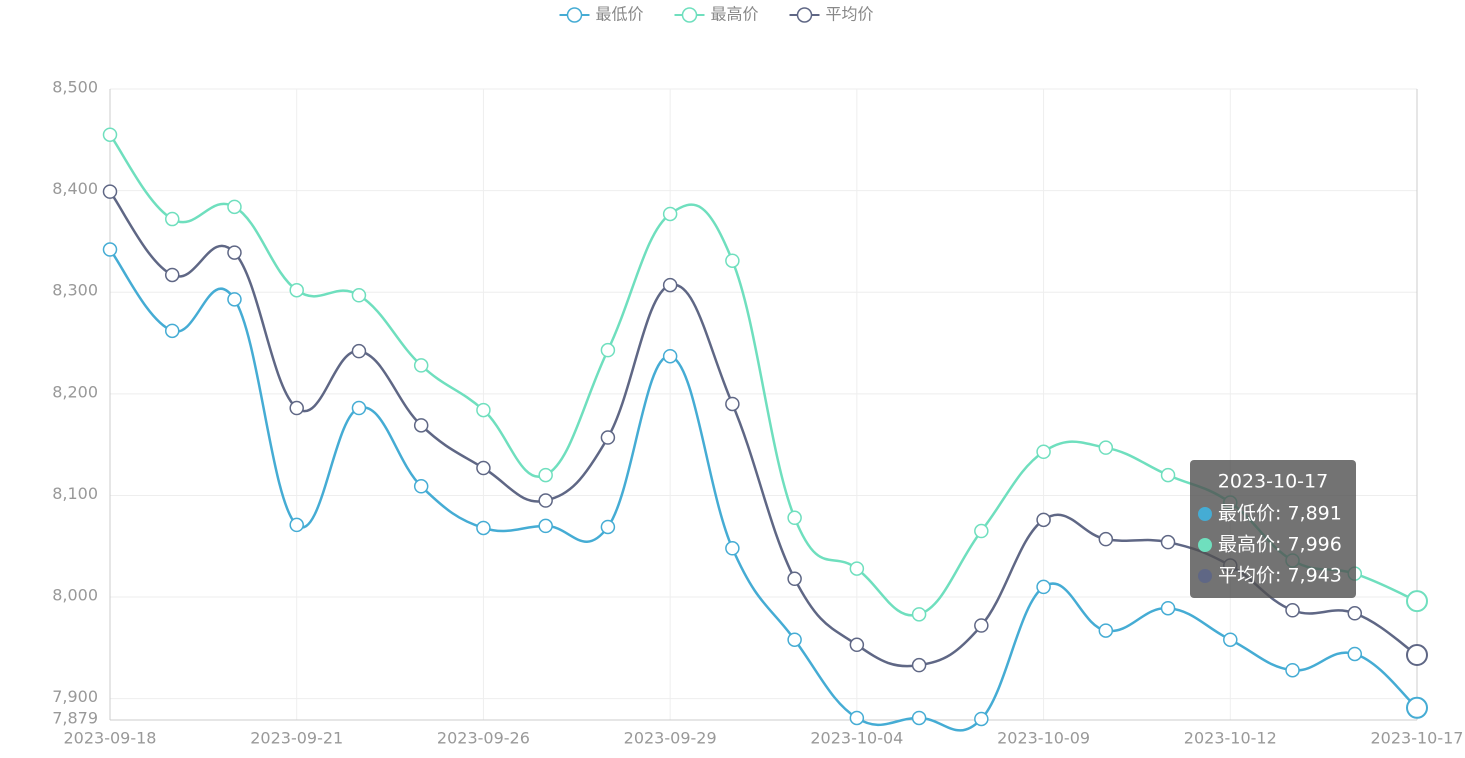 The width and height of the screenshot is (1465, 758). I want to click on tooltip-title: 2023-10-17, so click(1273, 482).